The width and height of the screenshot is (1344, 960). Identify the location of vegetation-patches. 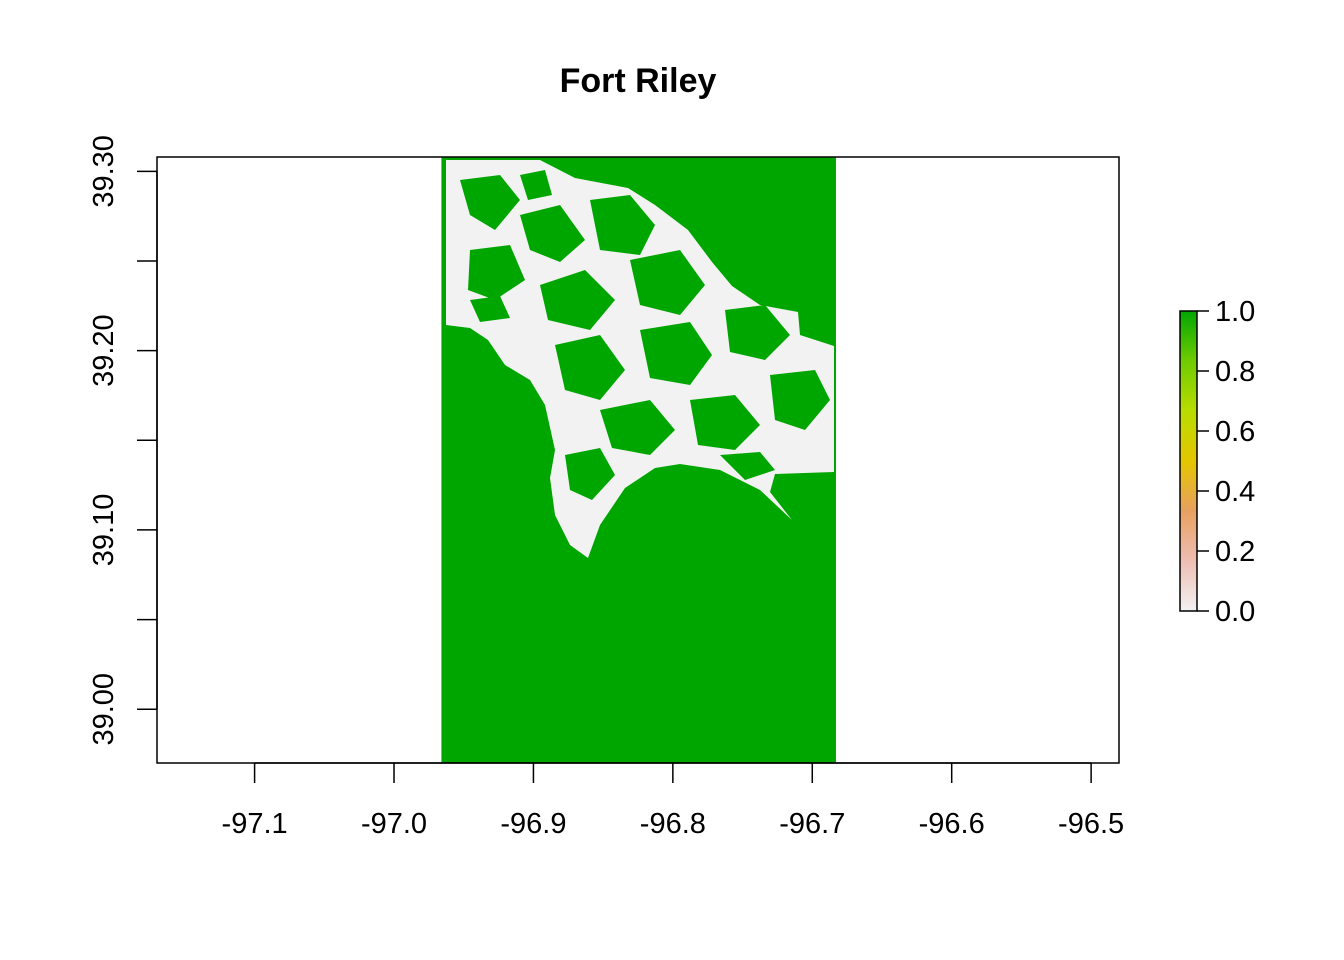
(645, 335).